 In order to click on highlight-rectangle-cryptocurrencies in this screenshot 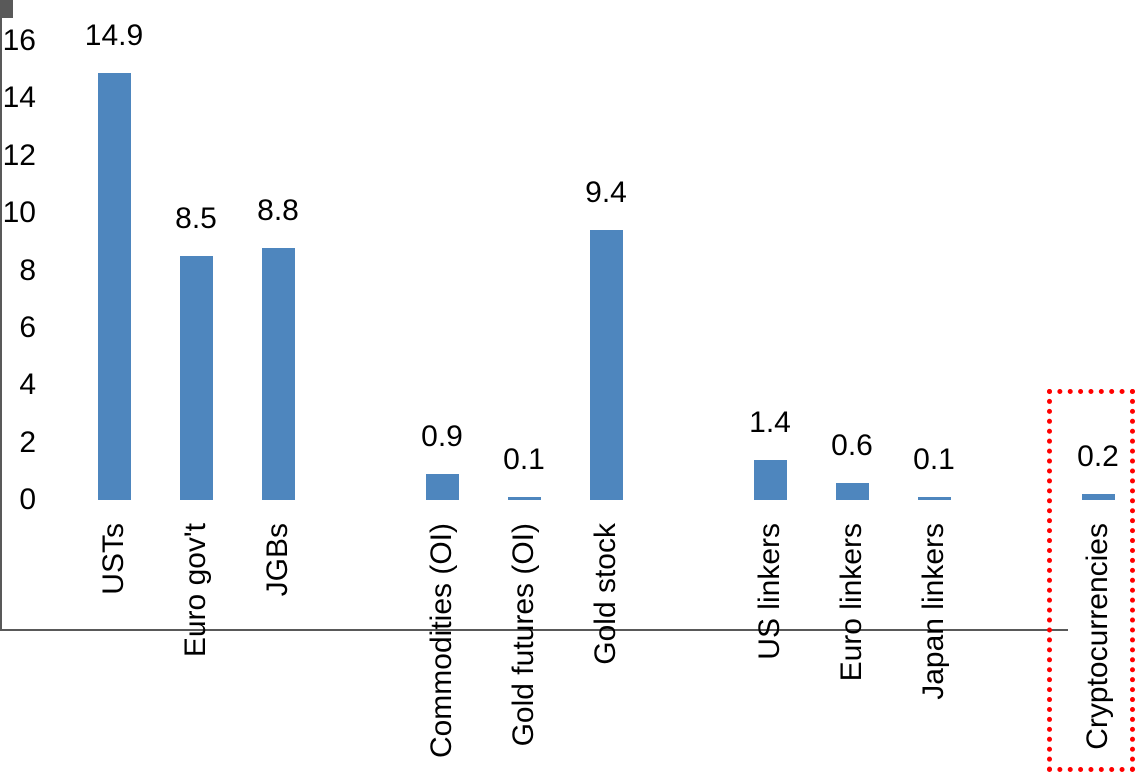, I will do `click(1091, 580)`.